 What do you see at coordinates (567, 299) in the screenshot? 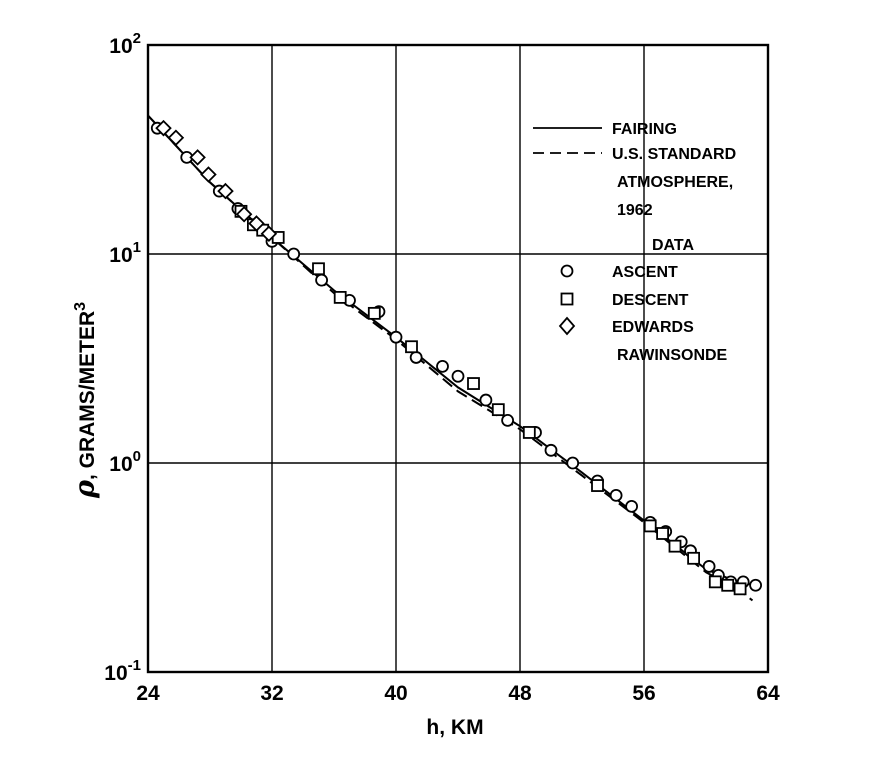
I see `legend-square-marker` at bounding box center [567, 299].